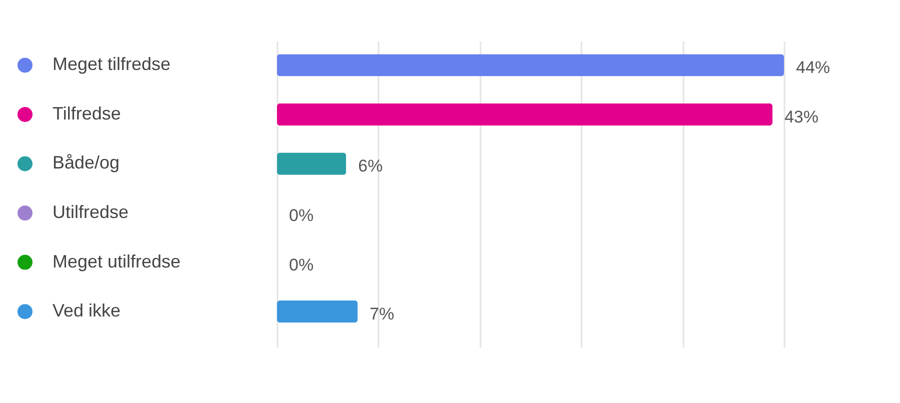 Image resolution: width=900 pixels, height=403 pixels. I want to click on data-label: 43%, so click(801, 116).